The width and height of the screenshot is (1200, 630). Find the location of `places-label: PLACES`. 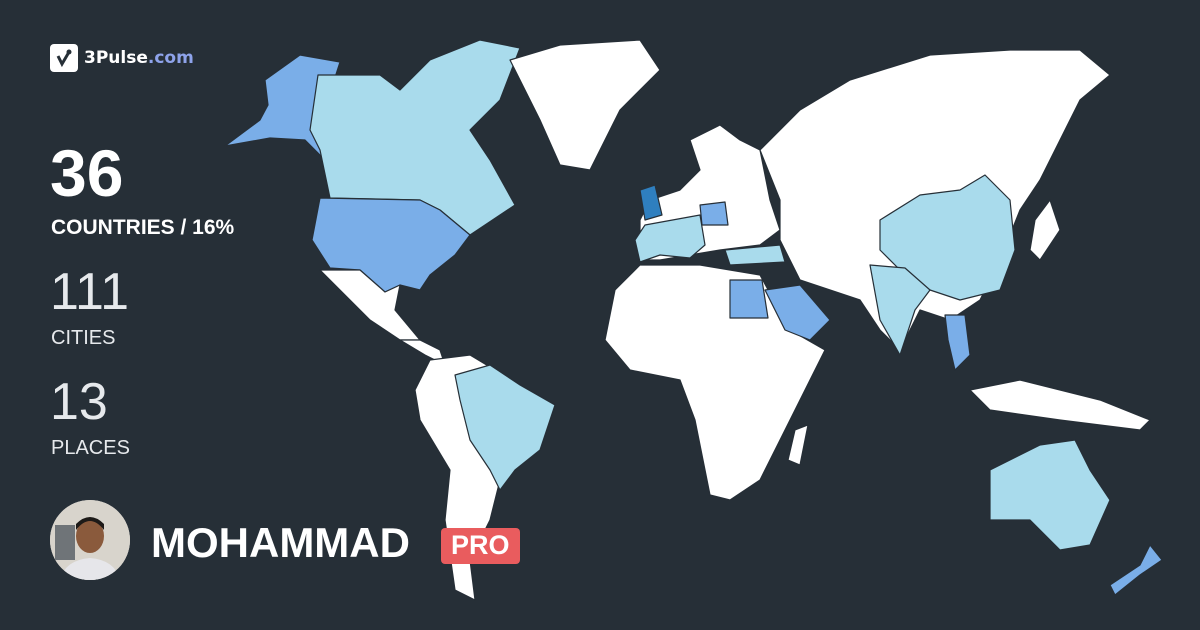

places-label: PLACES is located at coordinates (90, 448).